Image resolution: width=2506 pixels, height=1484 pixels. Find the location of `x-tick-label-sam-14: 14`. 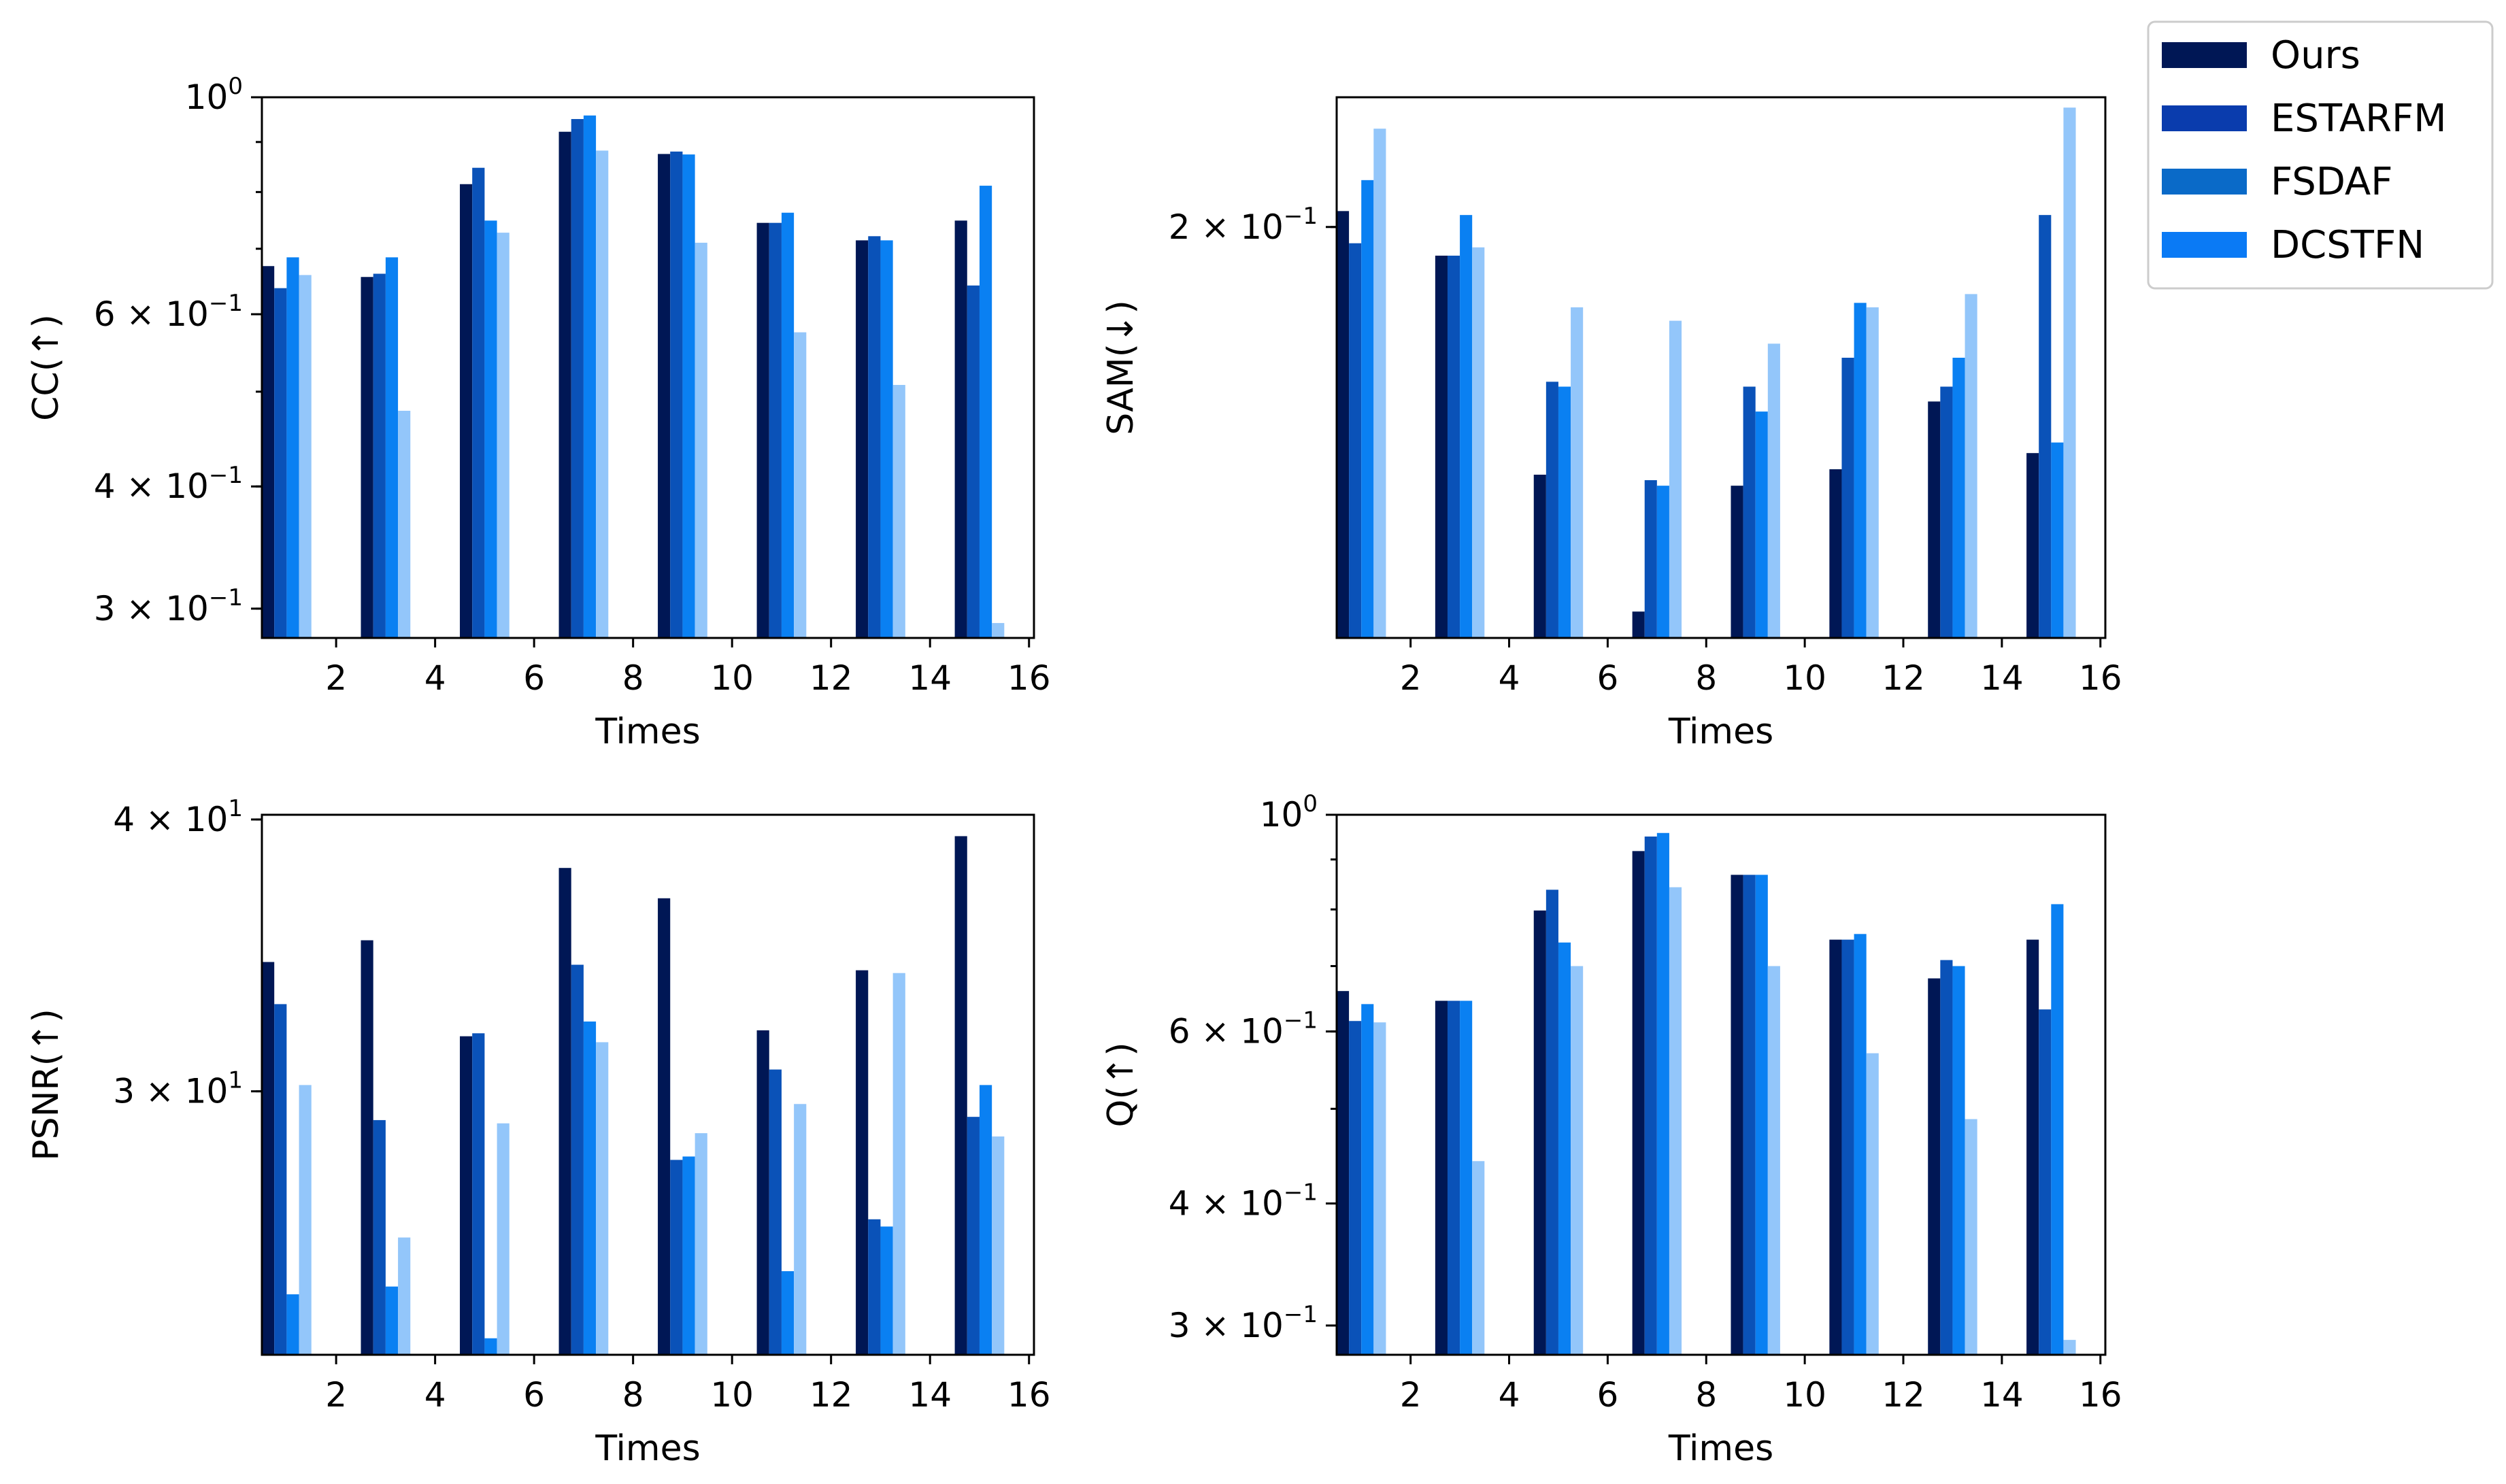

x-tick-label-sam-14: 14 is located at coordinates (2002, 678).